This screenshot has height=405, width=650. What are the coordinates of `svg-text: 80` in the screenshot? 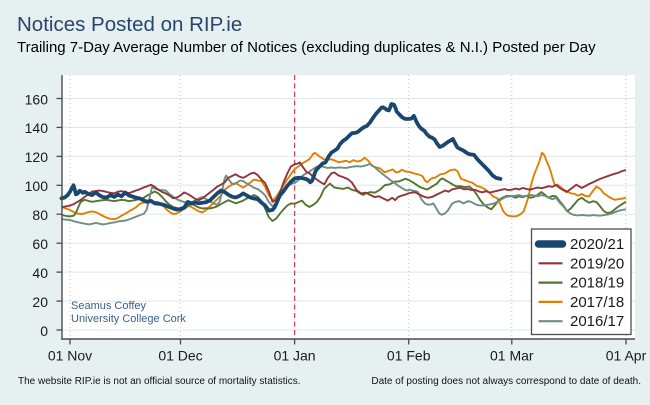 It's located at (40, 215).